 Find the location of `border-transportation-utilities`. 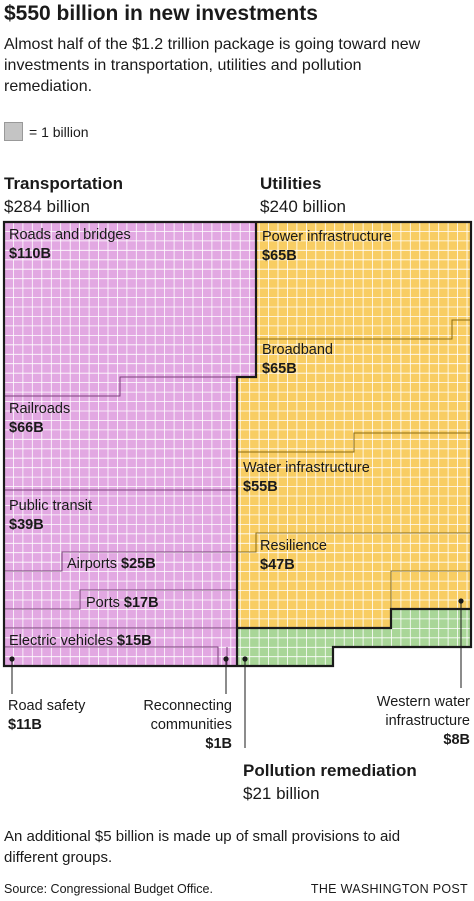

border-transportation-utilities is located at coordinates (246, 444).